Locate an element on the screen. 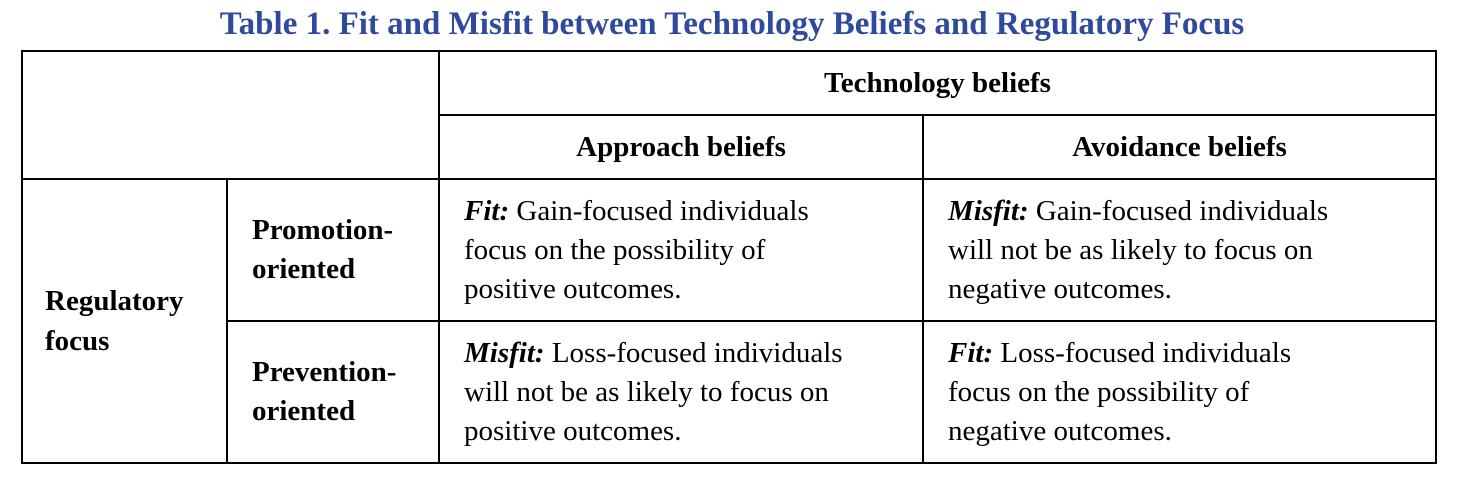 The width and height of the screenshot is (1464, 488). group-header-technology-beliefs: Technology beliefs is located at coordinates (937, 83).